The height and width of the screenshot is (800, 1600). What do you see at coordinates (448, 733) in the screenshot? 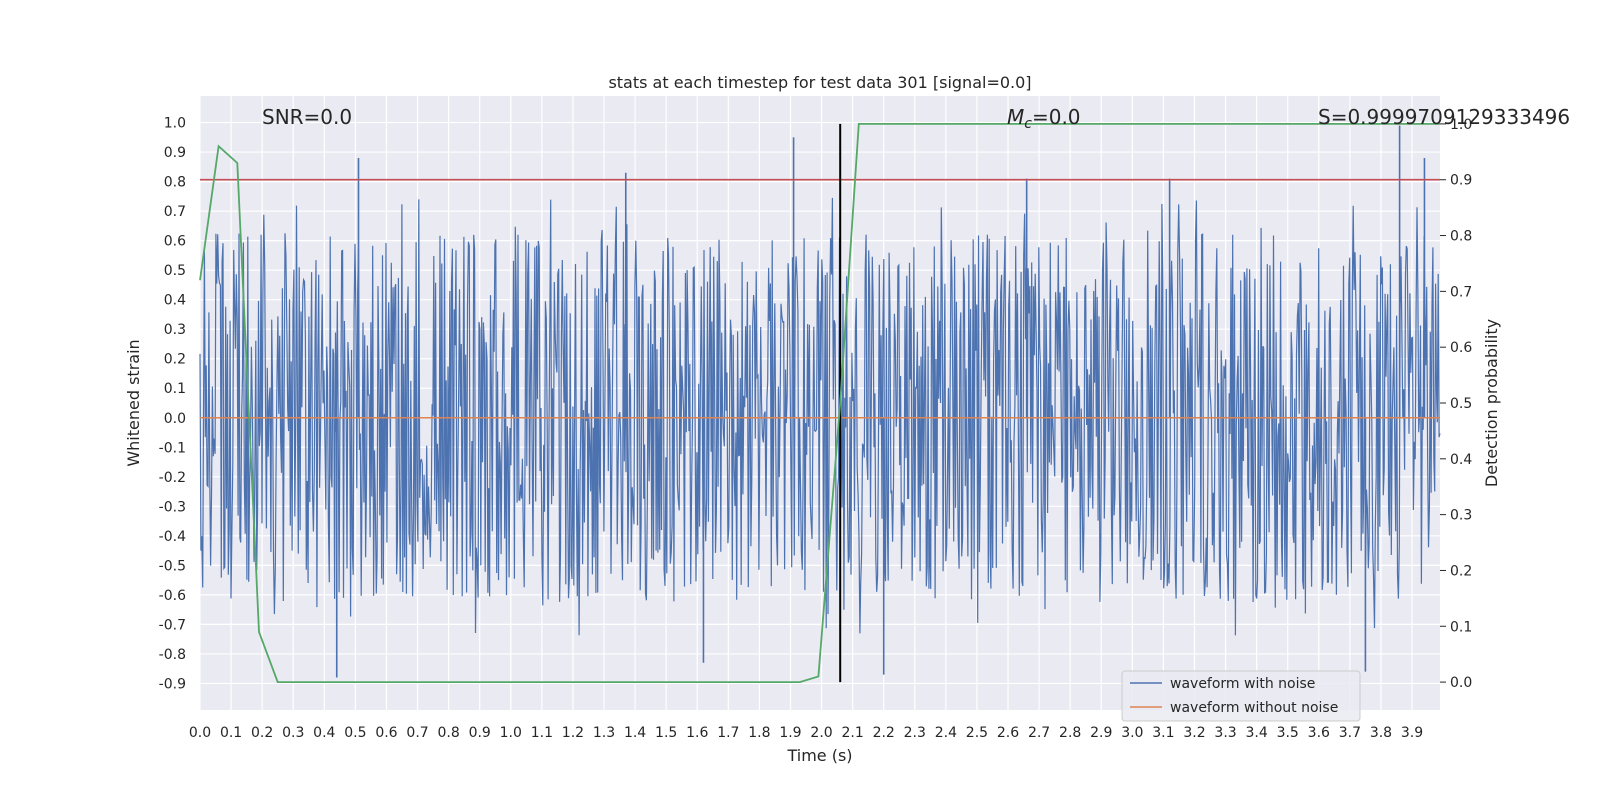
I see `x-tick-label: 0.8` at bounding box center [448, 733].